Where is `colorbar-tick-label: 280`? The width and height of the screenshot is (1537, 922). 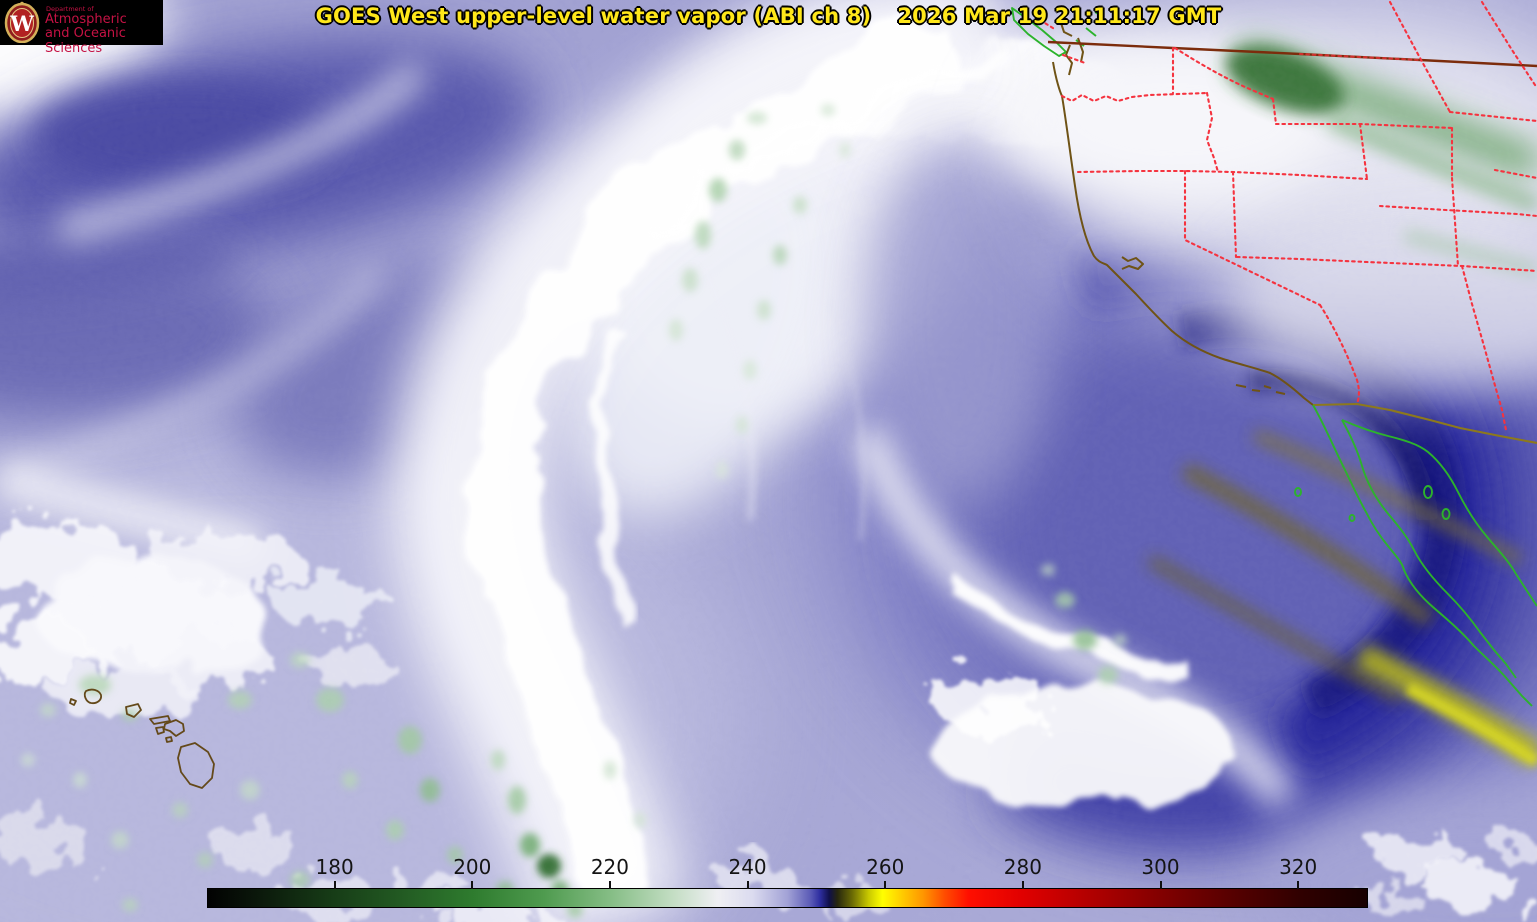 colorbar-tick-label: 280 is located at coordinates (1022, 867).